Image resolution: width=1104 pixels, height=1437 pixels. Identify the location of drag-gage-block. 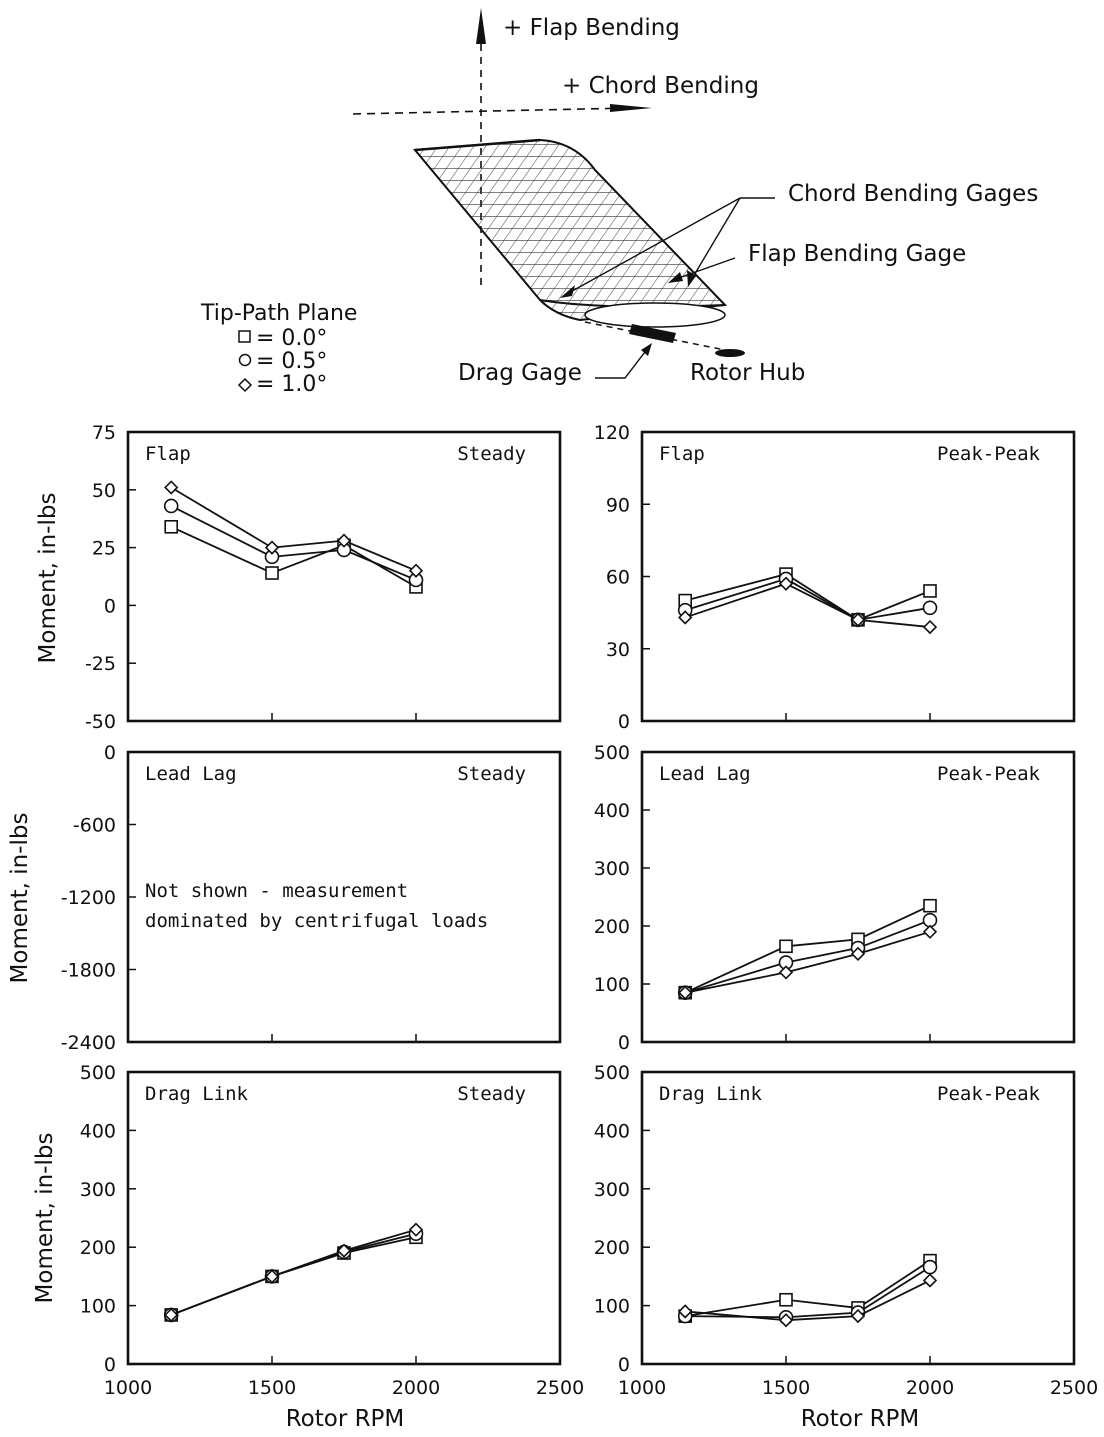
(652, 333).